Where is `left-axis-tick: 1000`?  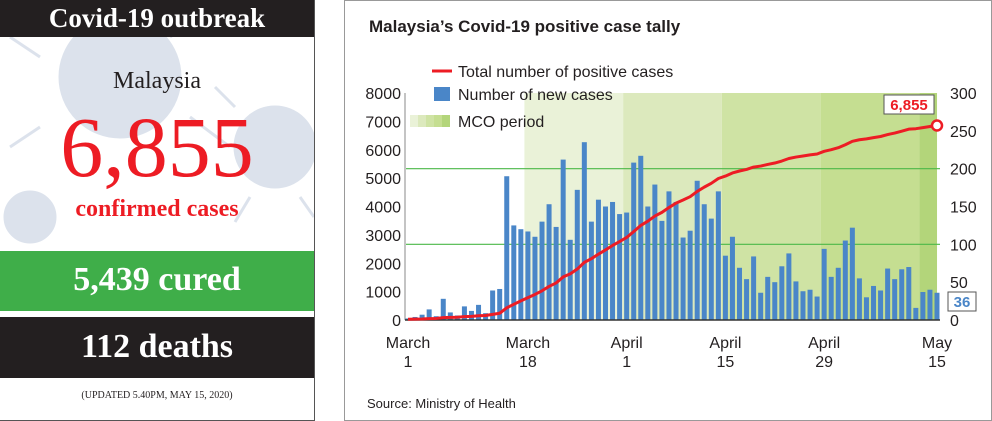 left-axis-tick: 1000 is located at coordinates (383, 293).